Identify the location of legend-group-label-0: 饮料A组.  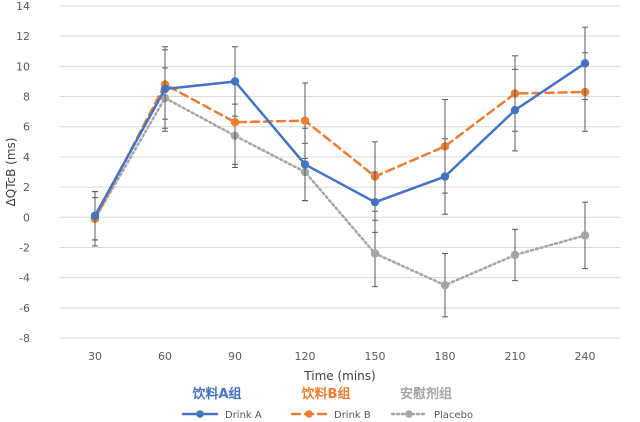
(216, 394).